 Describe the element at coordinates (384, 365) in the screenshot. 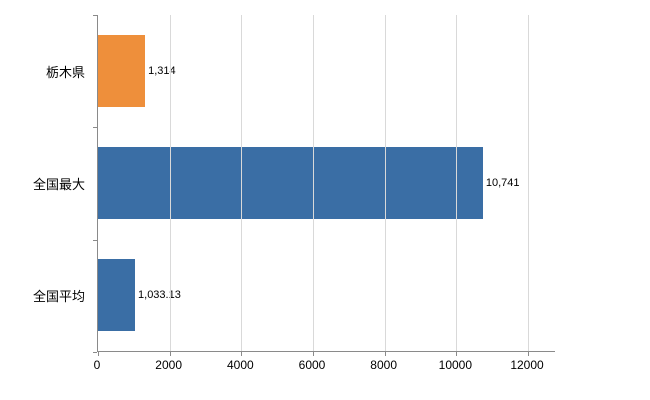

I see `x-tick-label: 8000` at that location.